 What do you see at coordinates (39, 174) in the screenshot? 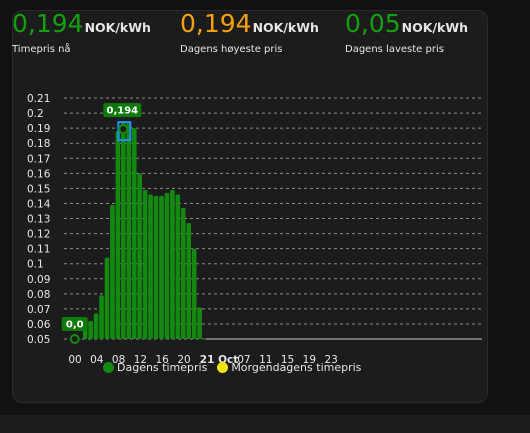
I see `y-tick-label: 0.16` at bounding box center [39, 174].